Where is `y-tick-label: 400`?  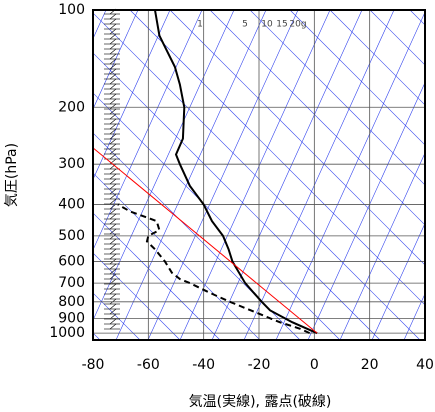
y-tick-label: 400 is located at coordinates (71, 205).